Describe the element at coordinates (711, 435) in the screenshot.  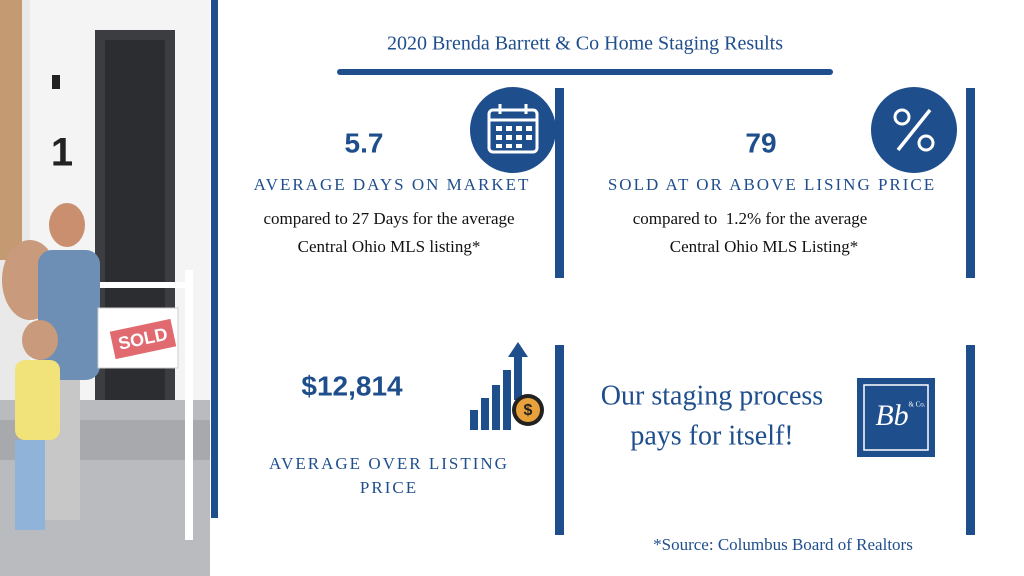
I see `tagline: pays for itself!` at that location.